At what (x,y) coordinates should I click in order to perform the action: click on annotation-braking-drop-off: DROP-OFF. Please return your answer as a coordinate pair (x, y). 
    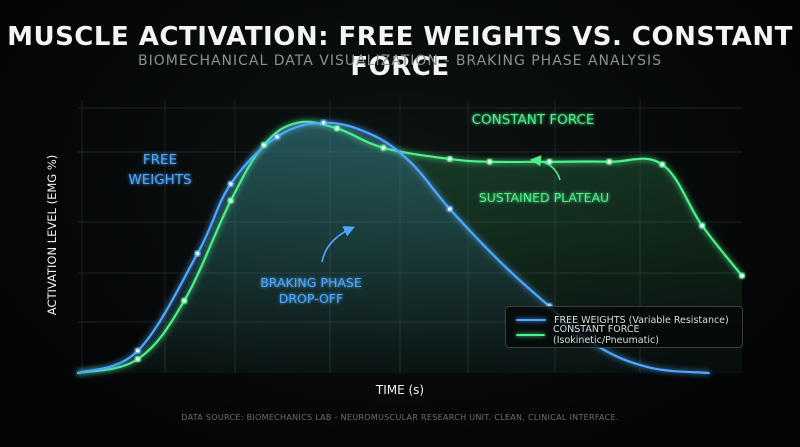
    Looking at the image, I should click on (311, 298).